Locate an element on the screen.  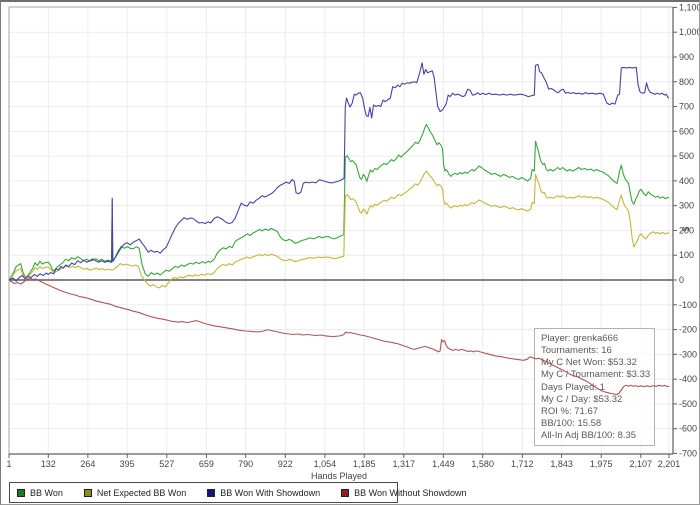
x-tick-label: 527 is located at coordinates (166, 464).